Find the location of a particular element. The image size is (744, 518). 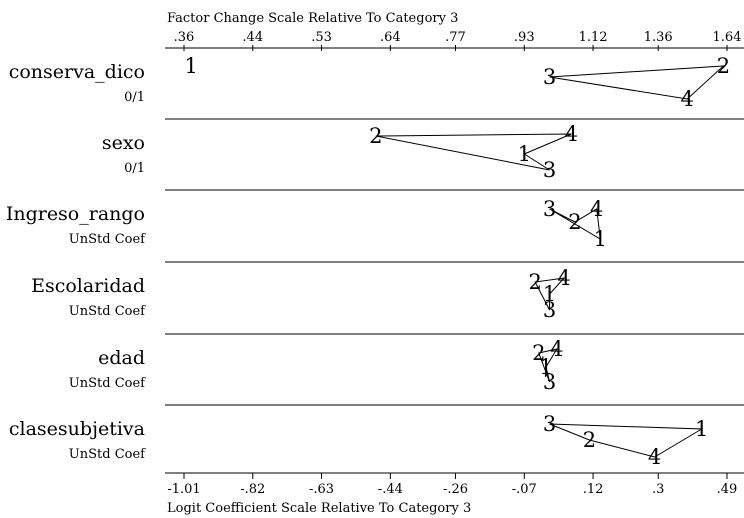

panel-edad: edad UnStd Coef 213 4 is located at coordinates (316, 365).